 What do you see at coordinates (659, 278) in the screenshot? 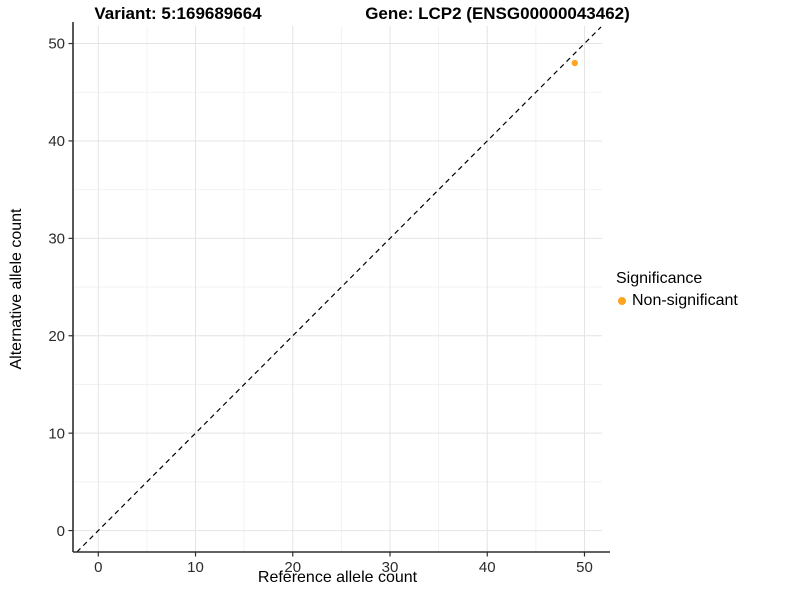
I see `legend-title: Significance` at bounding box center [659, 278].